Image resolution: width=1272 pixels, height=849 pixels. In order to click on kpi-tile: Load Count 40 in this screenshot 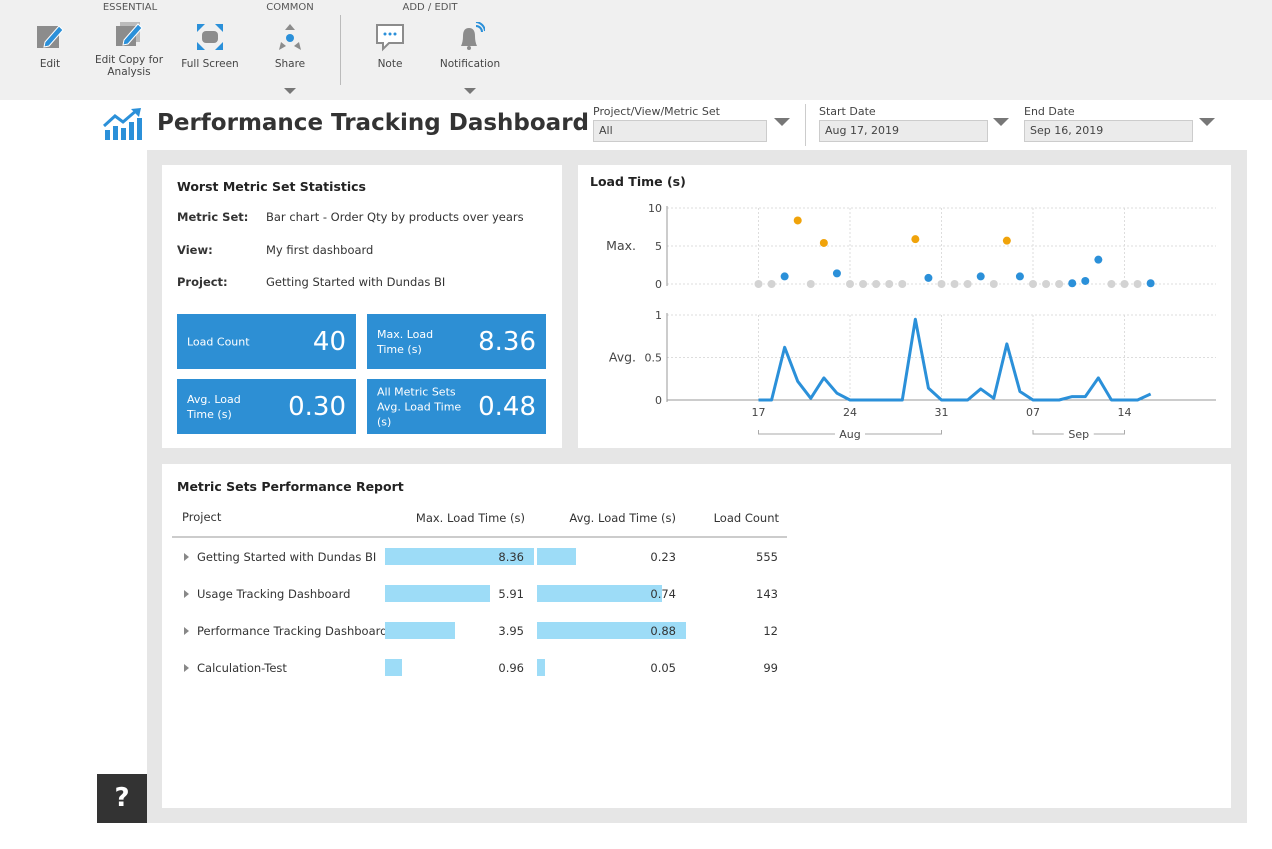, I will do `click(266, 341)`.